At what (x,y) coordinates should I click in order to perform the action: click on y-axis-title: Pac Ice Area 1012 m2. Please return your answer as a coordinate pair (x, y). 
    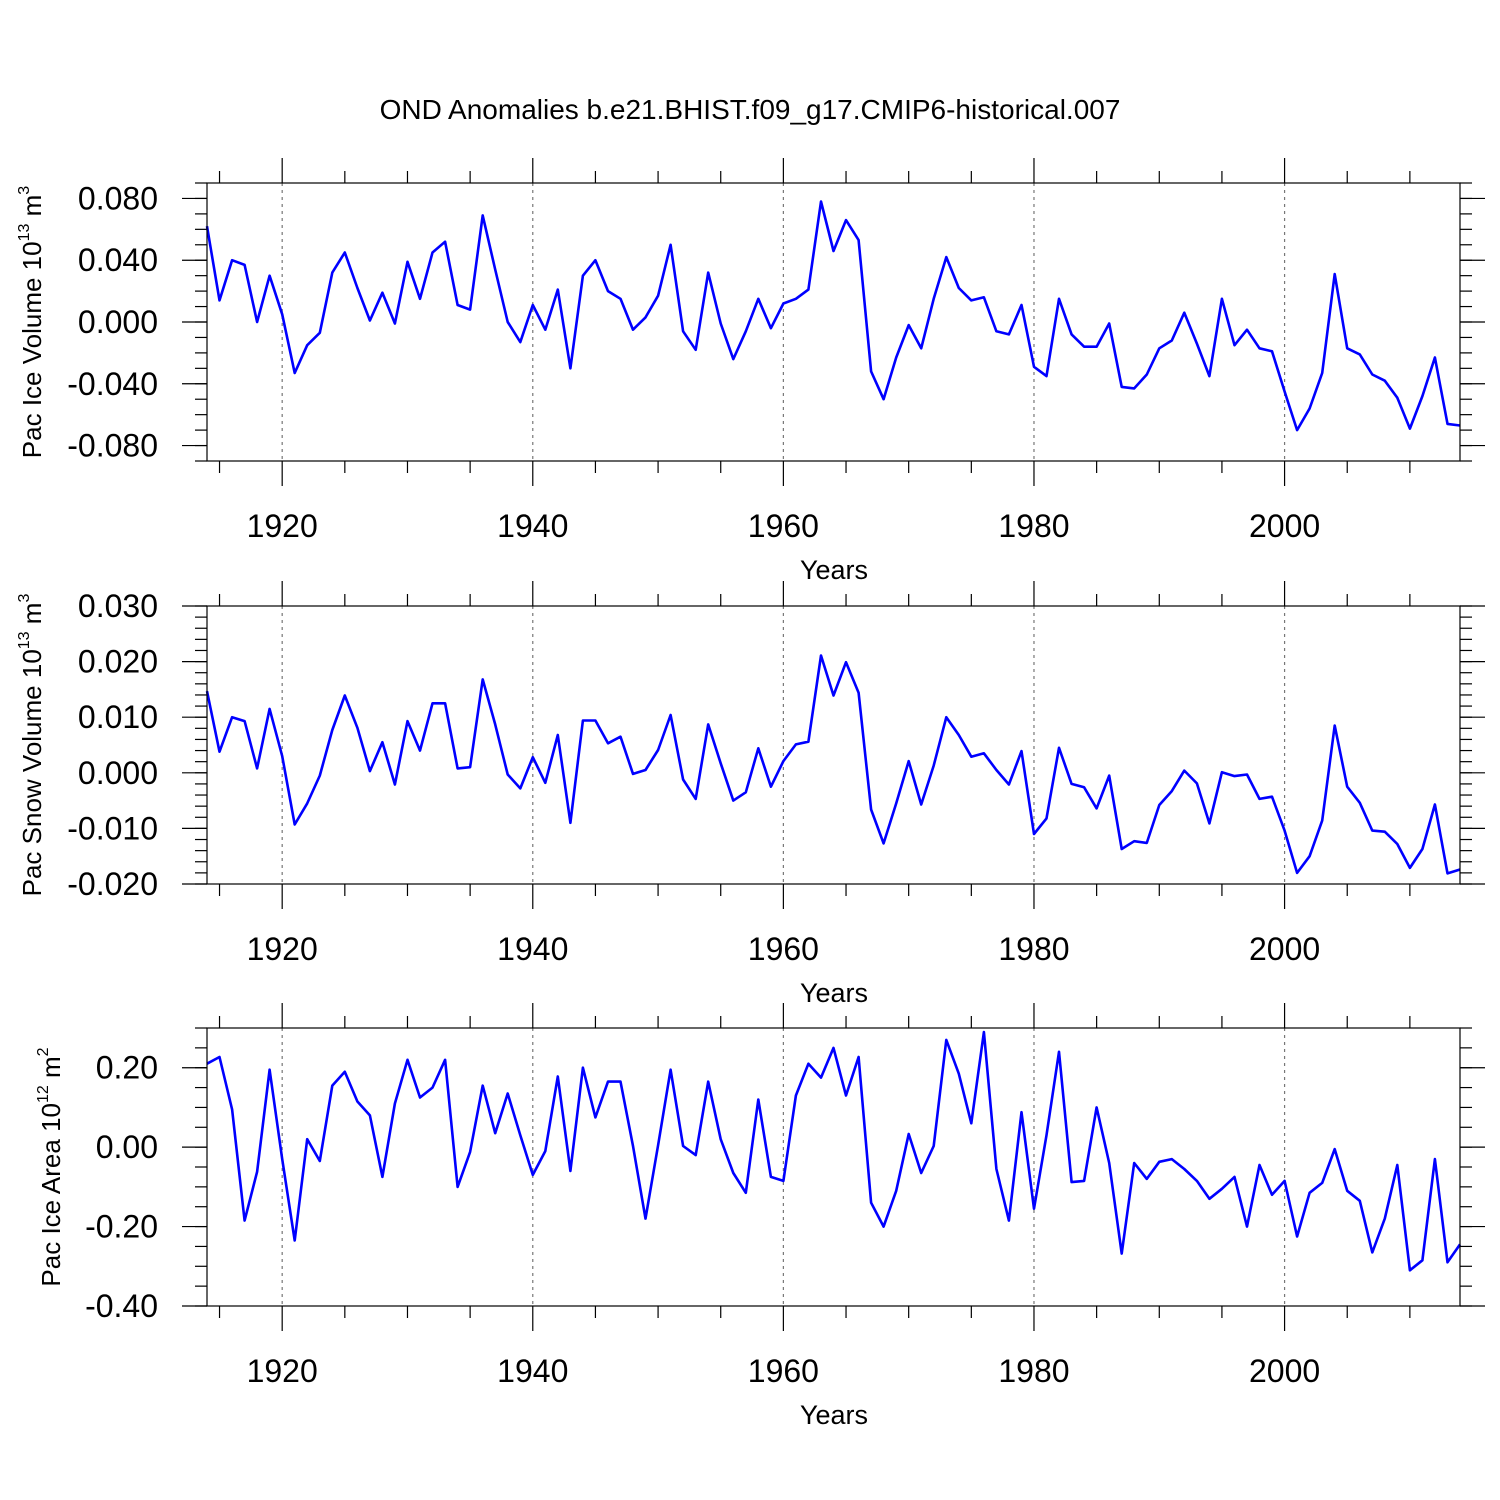
    Looking at the image, I should click on (50, 1166).